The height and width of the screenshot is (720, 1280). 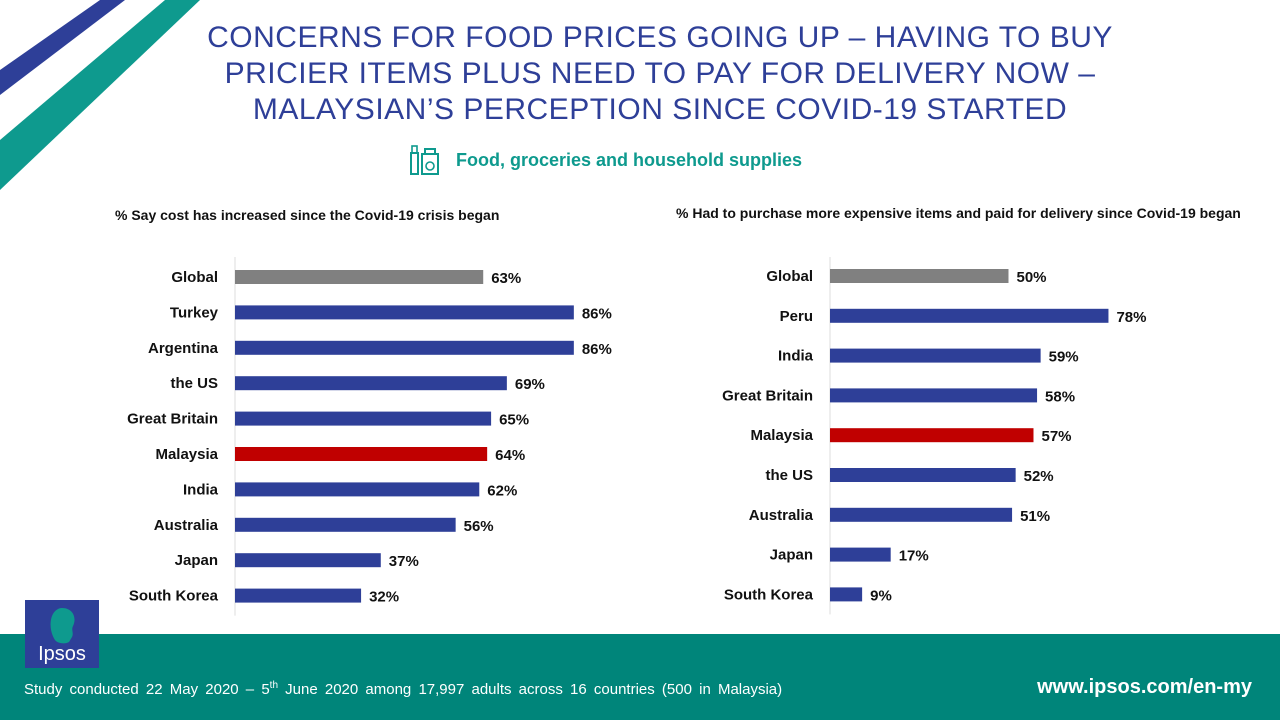 What do you see at coordinates (194, 312) in the screenshot?
I see `category-label: Turkey` at bounding box center [194, 312].